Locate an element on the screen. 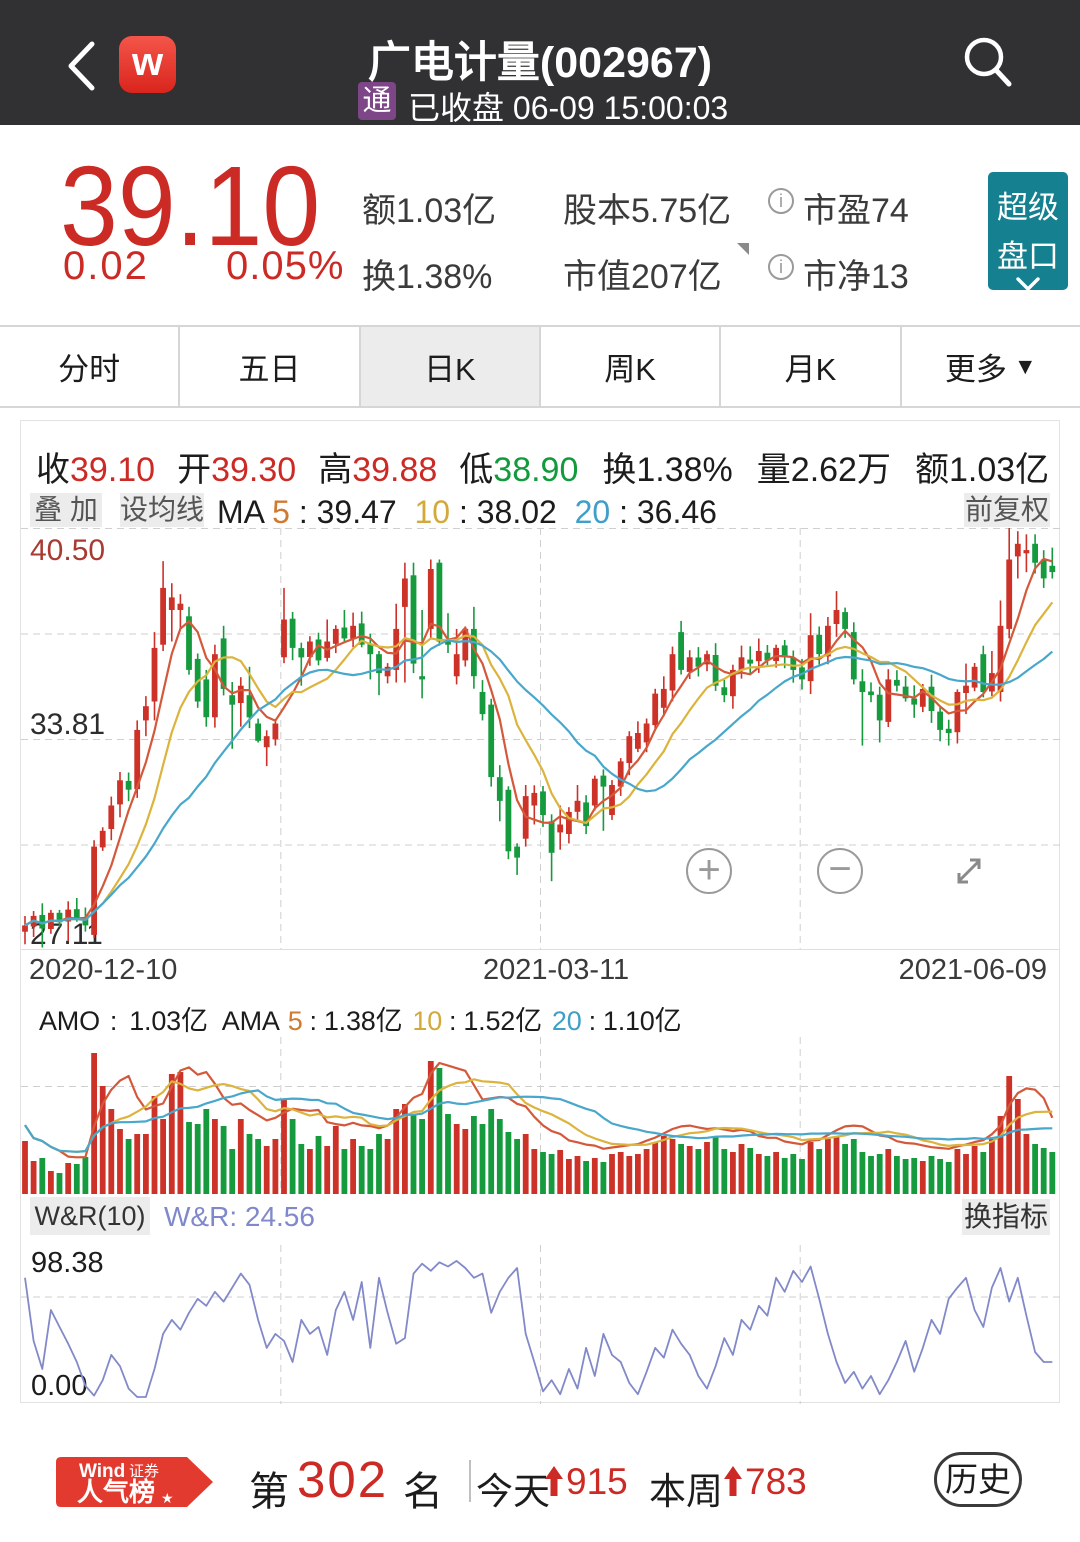 This screenshot has height=1542, width=1080. svg-text: 40.50 is located at coordinates (67, 550).